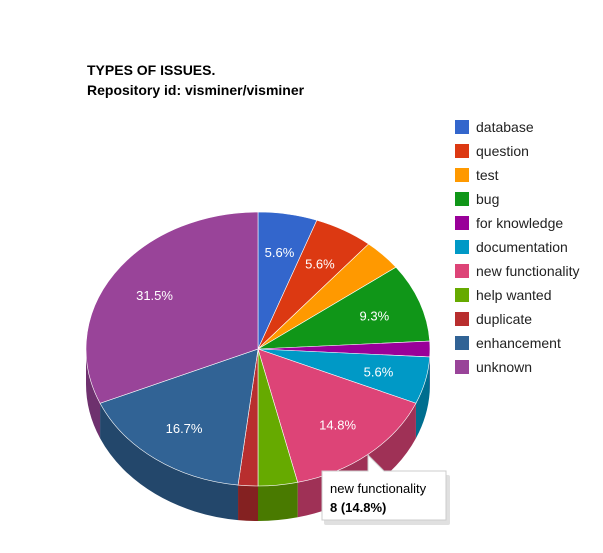 The width and height of the screenshot is (603, 553). I want to click on pie-depth-duplicate, so click(248, 503).